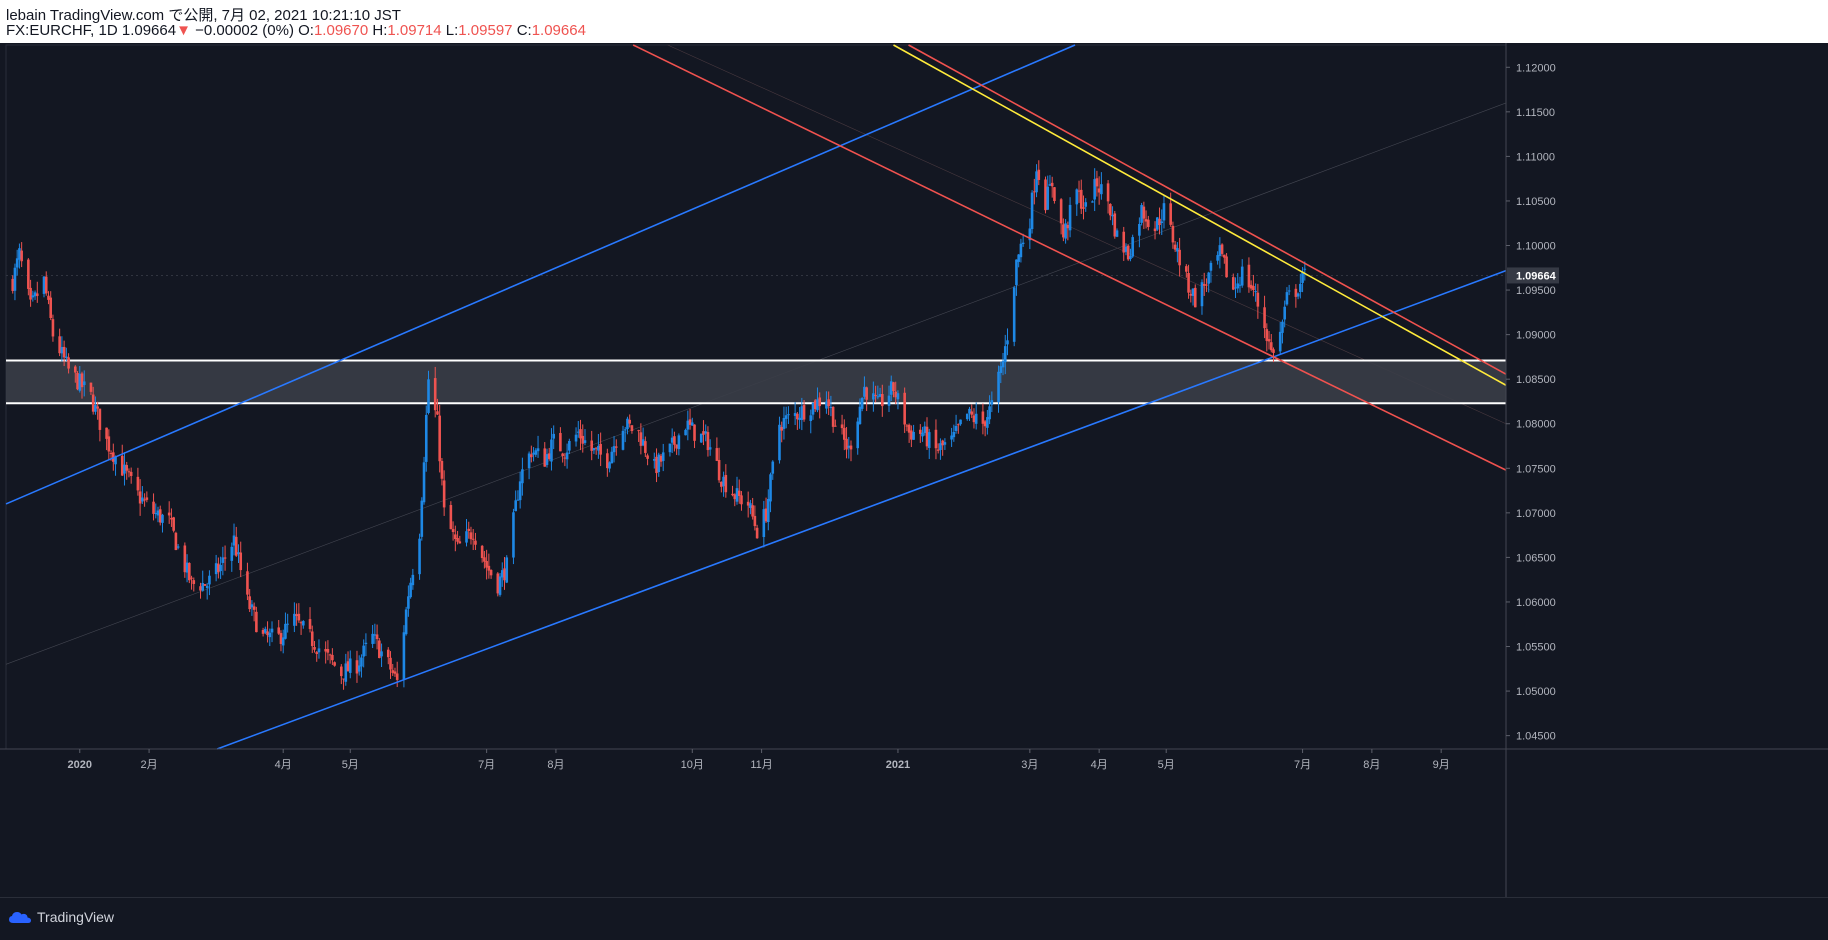  What do you see at coordinates (1533, 275) in the screenshot?
I see `last-price-tag` at bounding box center [1533, 275].